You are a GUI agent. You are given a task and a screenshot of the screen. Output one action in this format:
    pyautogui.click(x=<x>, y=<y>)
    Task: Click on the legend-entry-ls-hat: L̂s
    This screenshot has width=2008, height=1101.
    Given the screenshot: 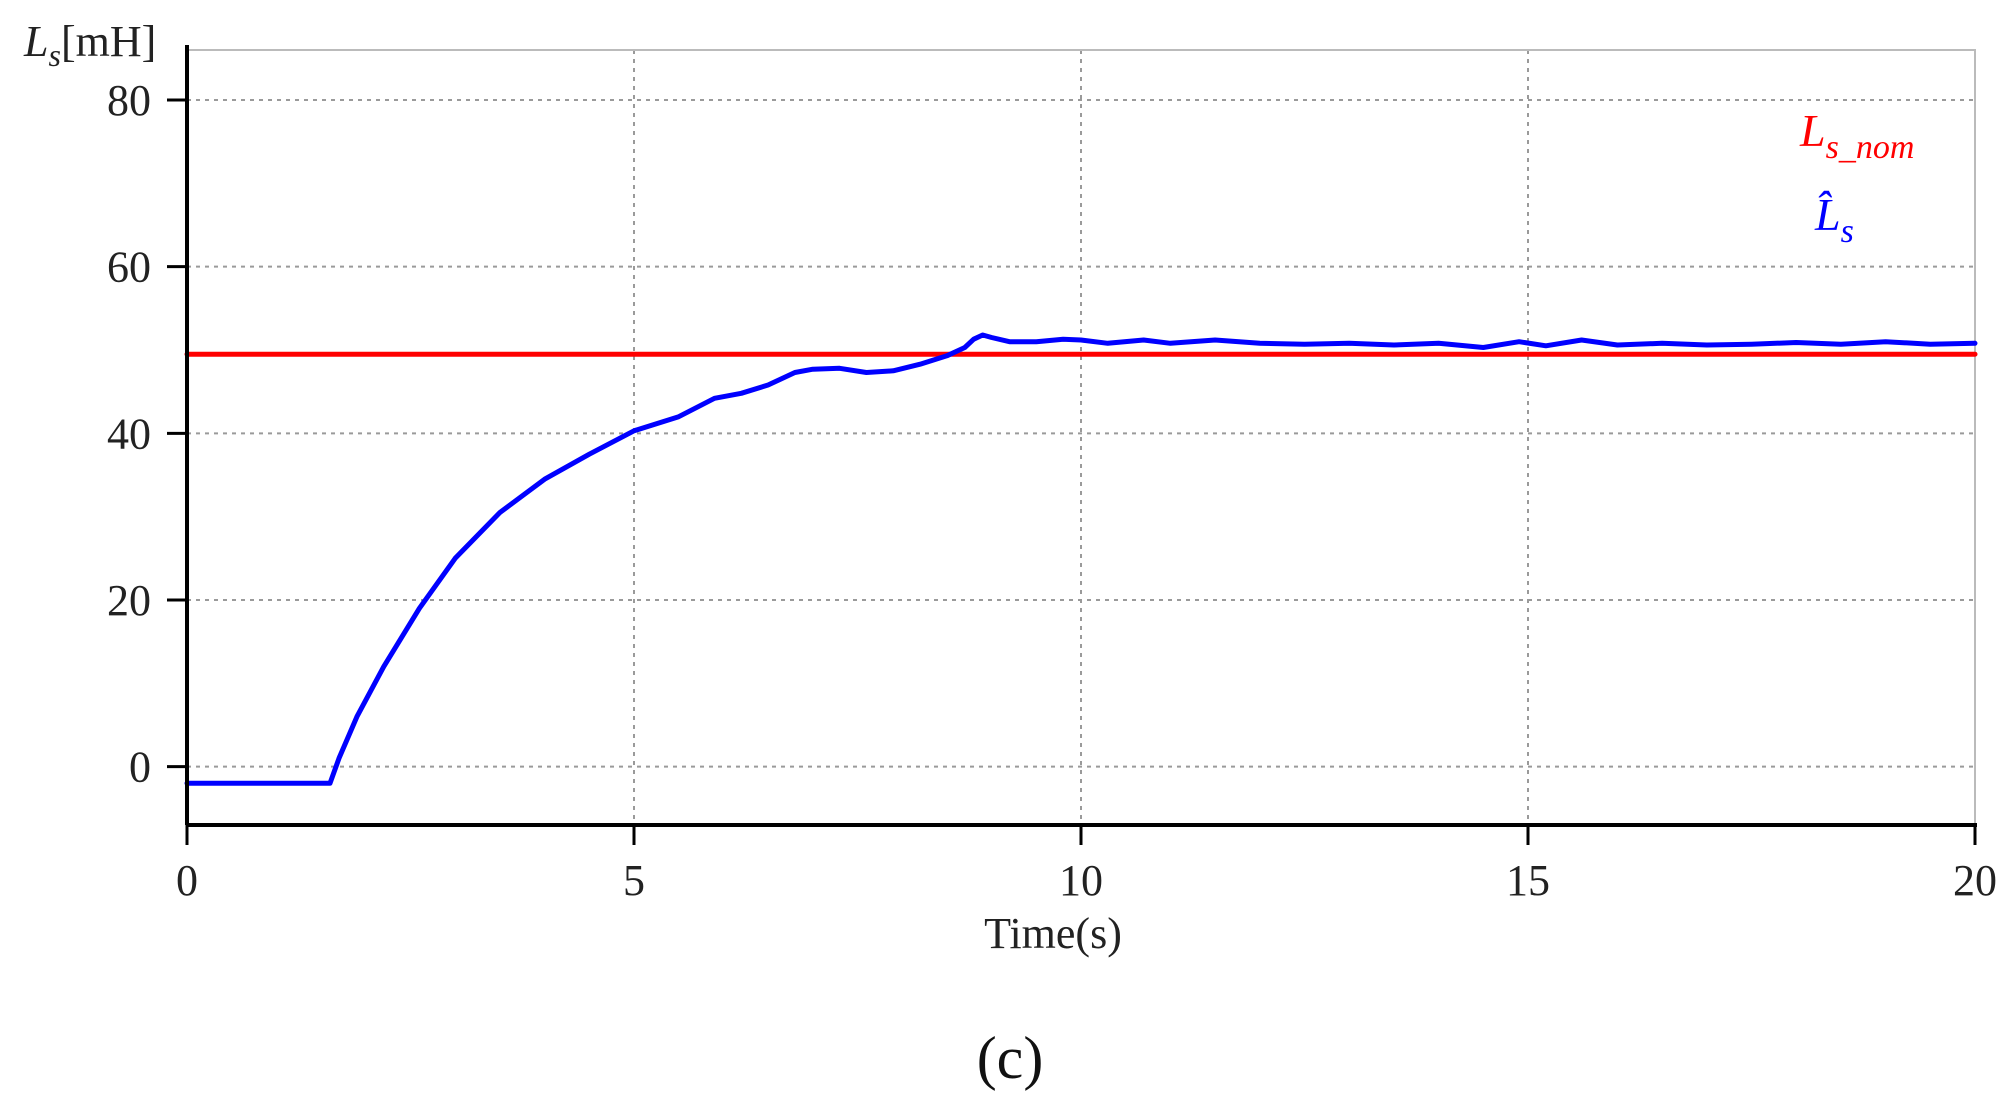 What is the action you would take?
    pyautogui.click(x=1834, y=219)
    